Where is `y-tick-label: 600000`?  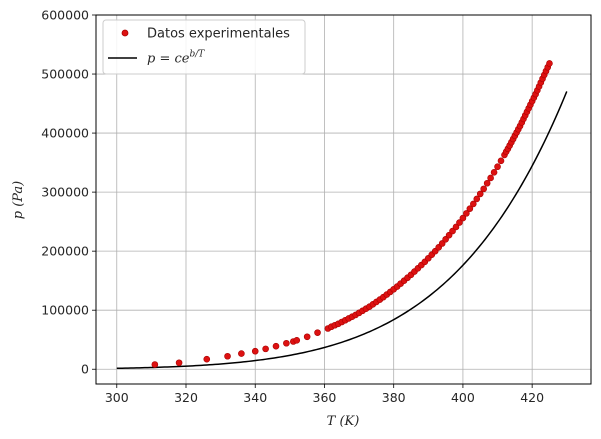 y-tick-label: 600000 is located at coordinates (65, 15).